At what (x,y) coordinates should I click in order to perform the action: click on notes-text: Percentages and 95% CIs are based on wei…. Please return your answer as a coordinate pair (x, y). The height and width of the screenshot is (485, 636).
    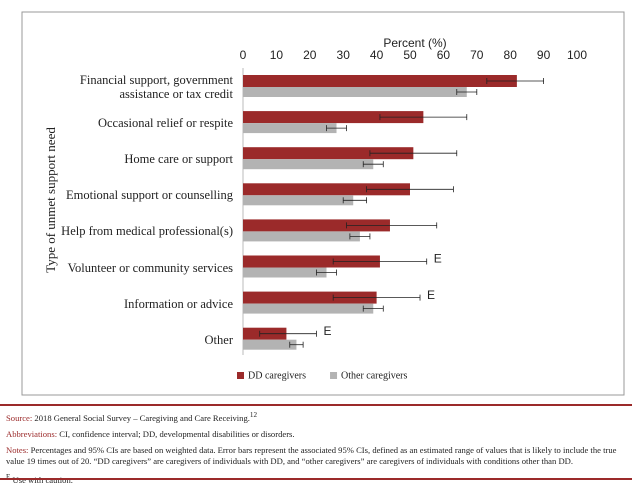
    Looking at the image, I should click on (311, 455).